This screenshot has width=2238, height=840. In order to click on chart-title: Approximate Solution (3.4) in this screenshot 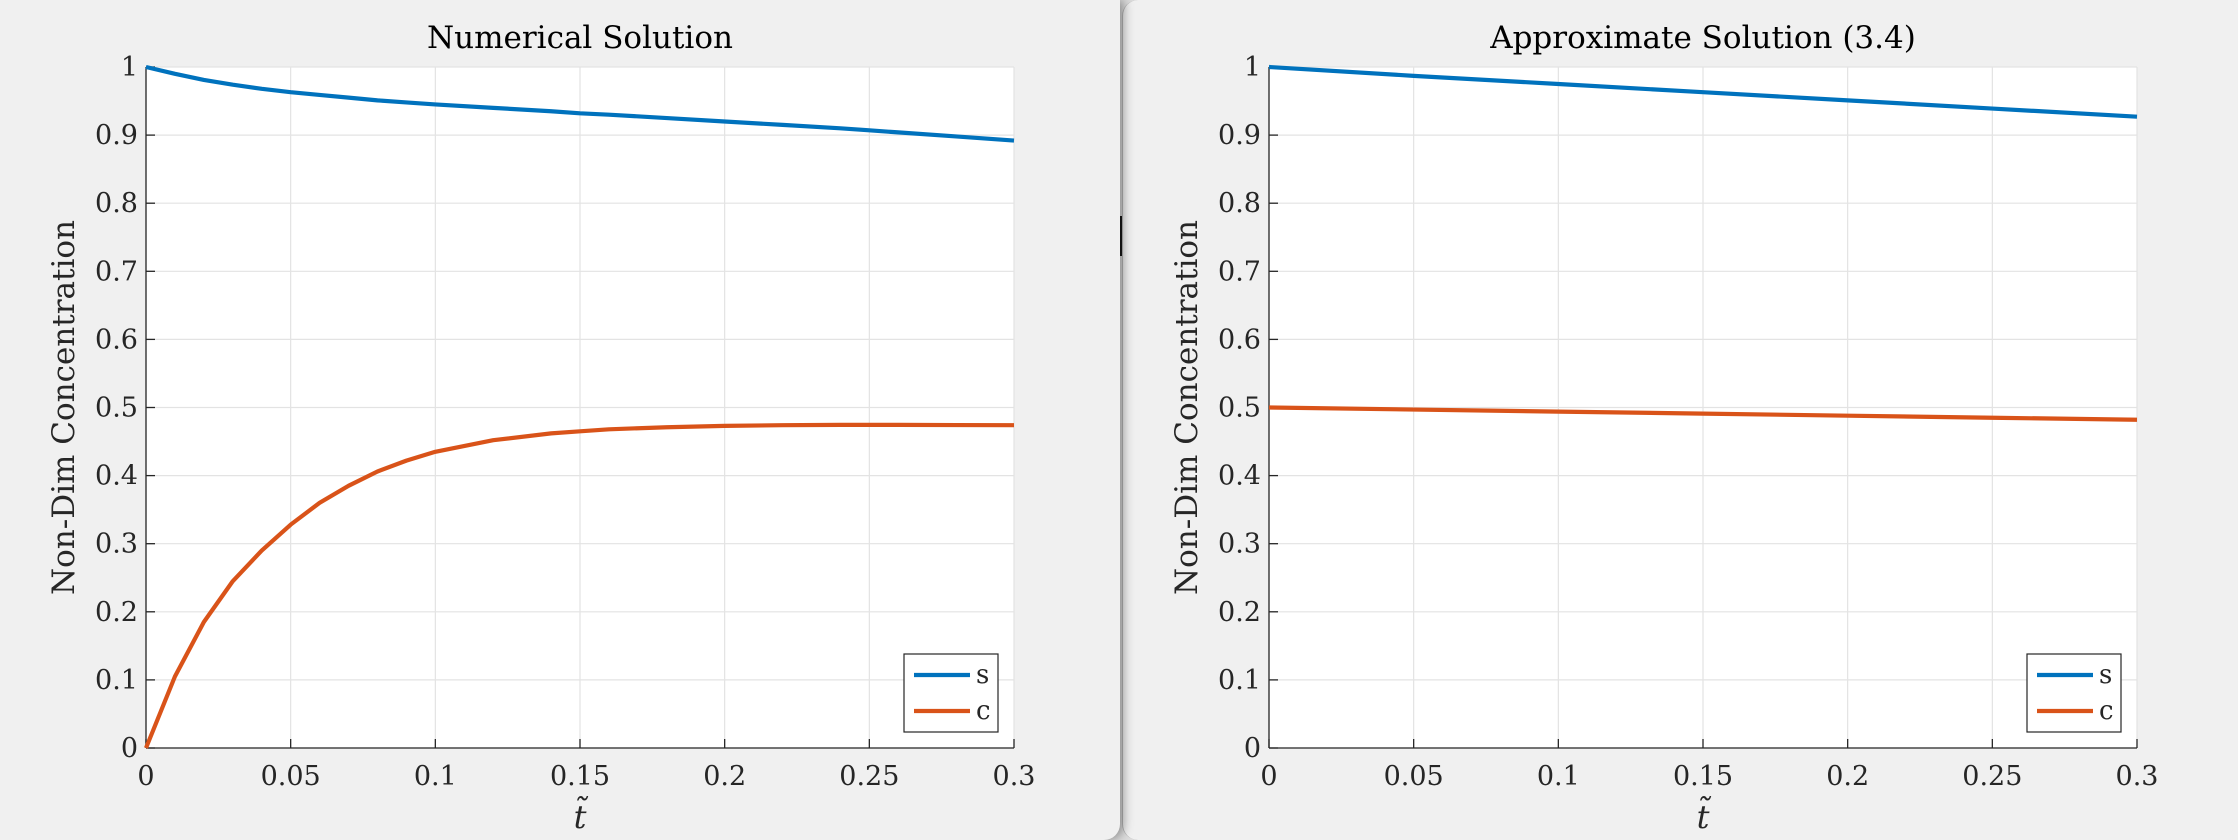, I will do `click(1702, 38)`.